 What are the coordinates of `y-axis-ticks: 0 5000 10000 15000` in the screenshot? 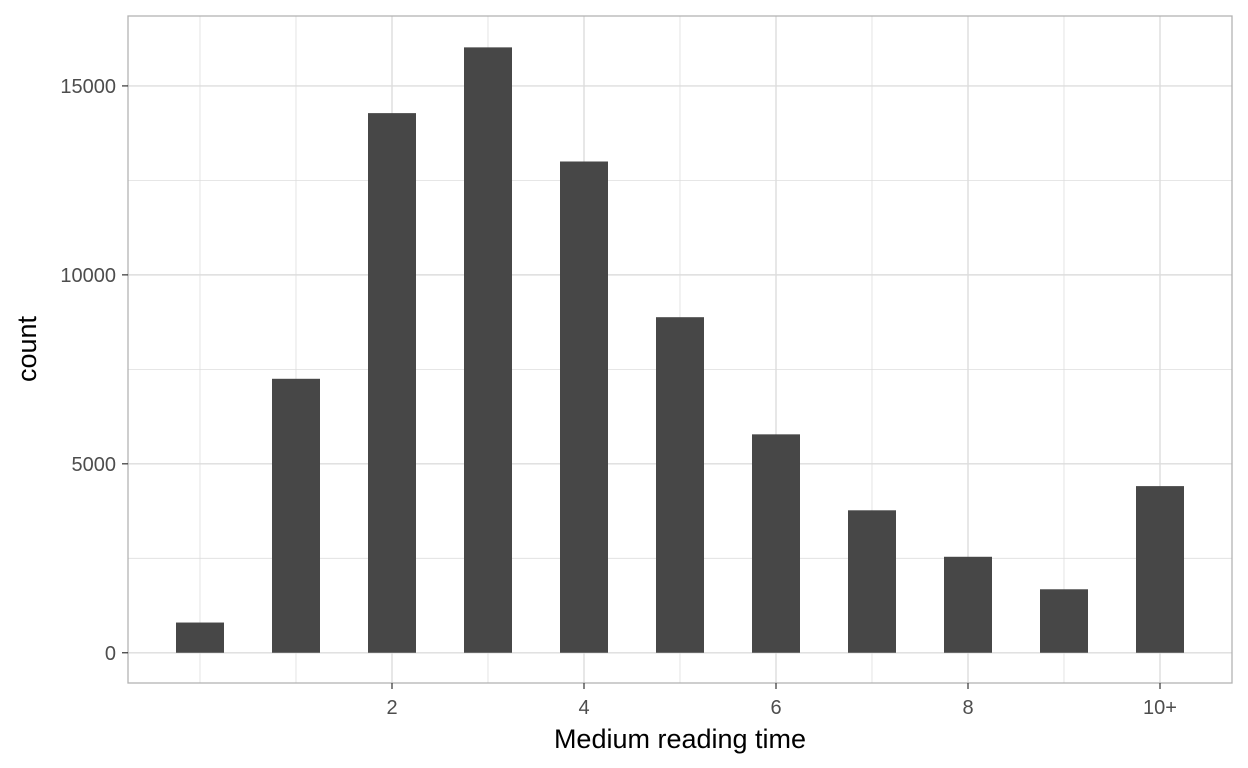 It's located at (94, 370).